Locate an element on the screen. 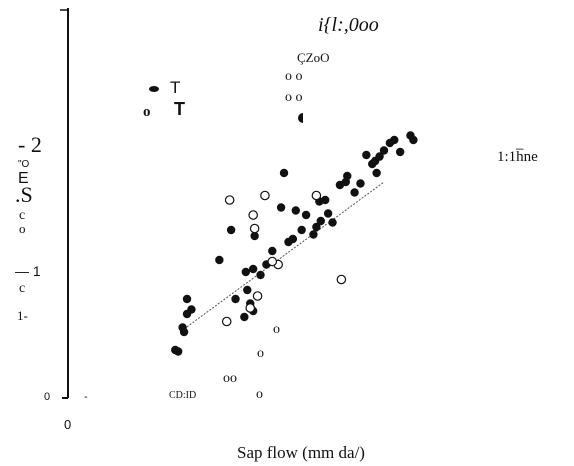 Image resolution: width=574 pixels, height=466 pixels. y-label-frag-8: 1- is located at coordinates (22, 315).